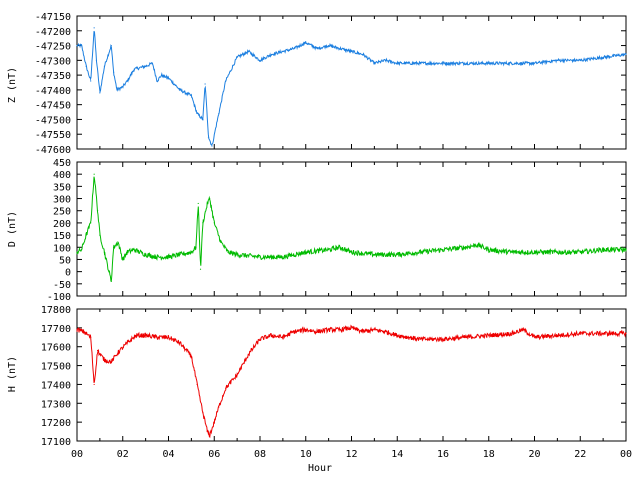 The height and width of the screenshot is (480, 640). What do you see at coordinates (56, 404) in the screenshot?
I see `y-tick-label: 17300` at bounding box center [56, 404].